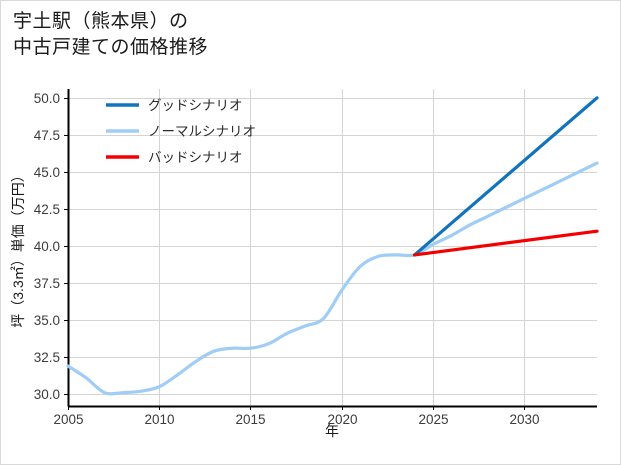 Image resolution: width=621 pixels, height=465 pixels. I want to click on legend-label-1: ノーマルシナリオ, so click(202, 131).